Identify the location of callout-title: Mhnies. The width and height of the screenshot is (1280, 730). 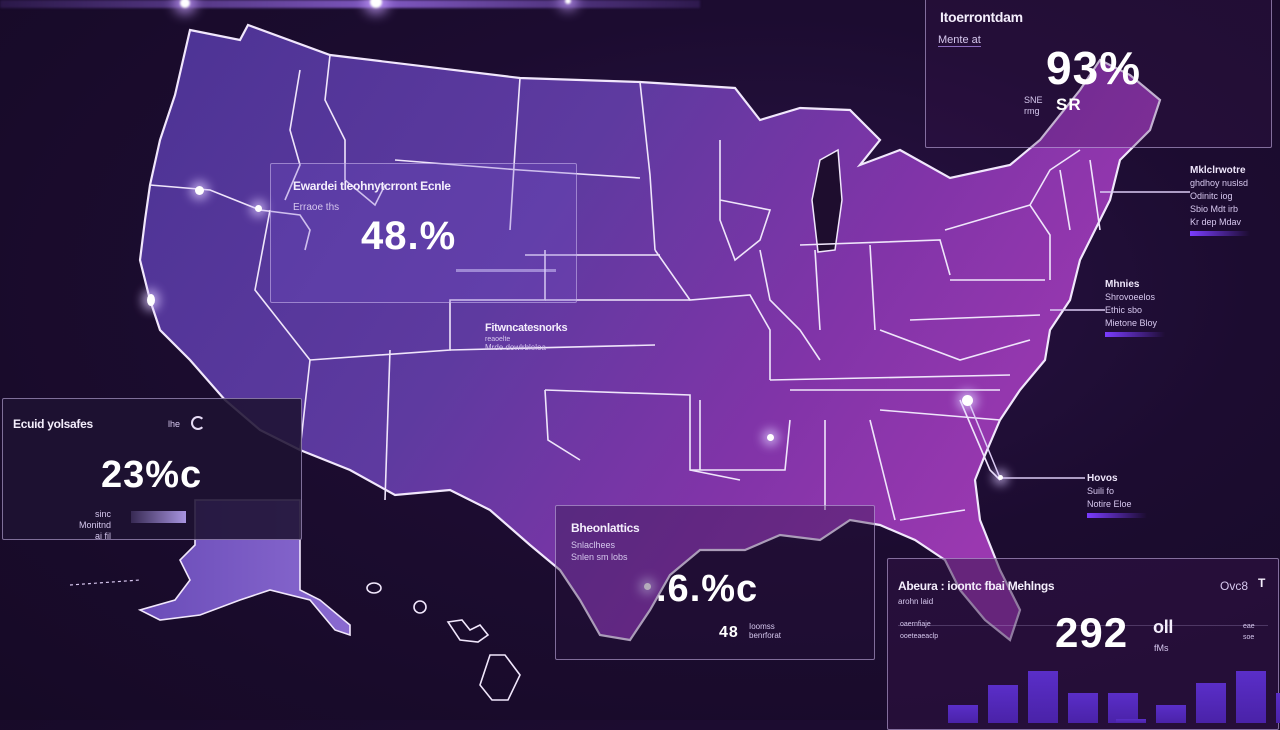
(1122, 284).